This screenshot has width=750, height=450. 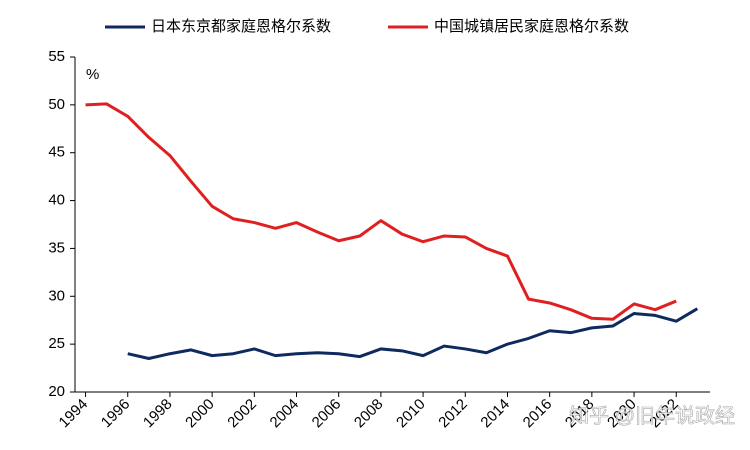 I want to click on y-tick-label: 20, so click(x=56, y=391).